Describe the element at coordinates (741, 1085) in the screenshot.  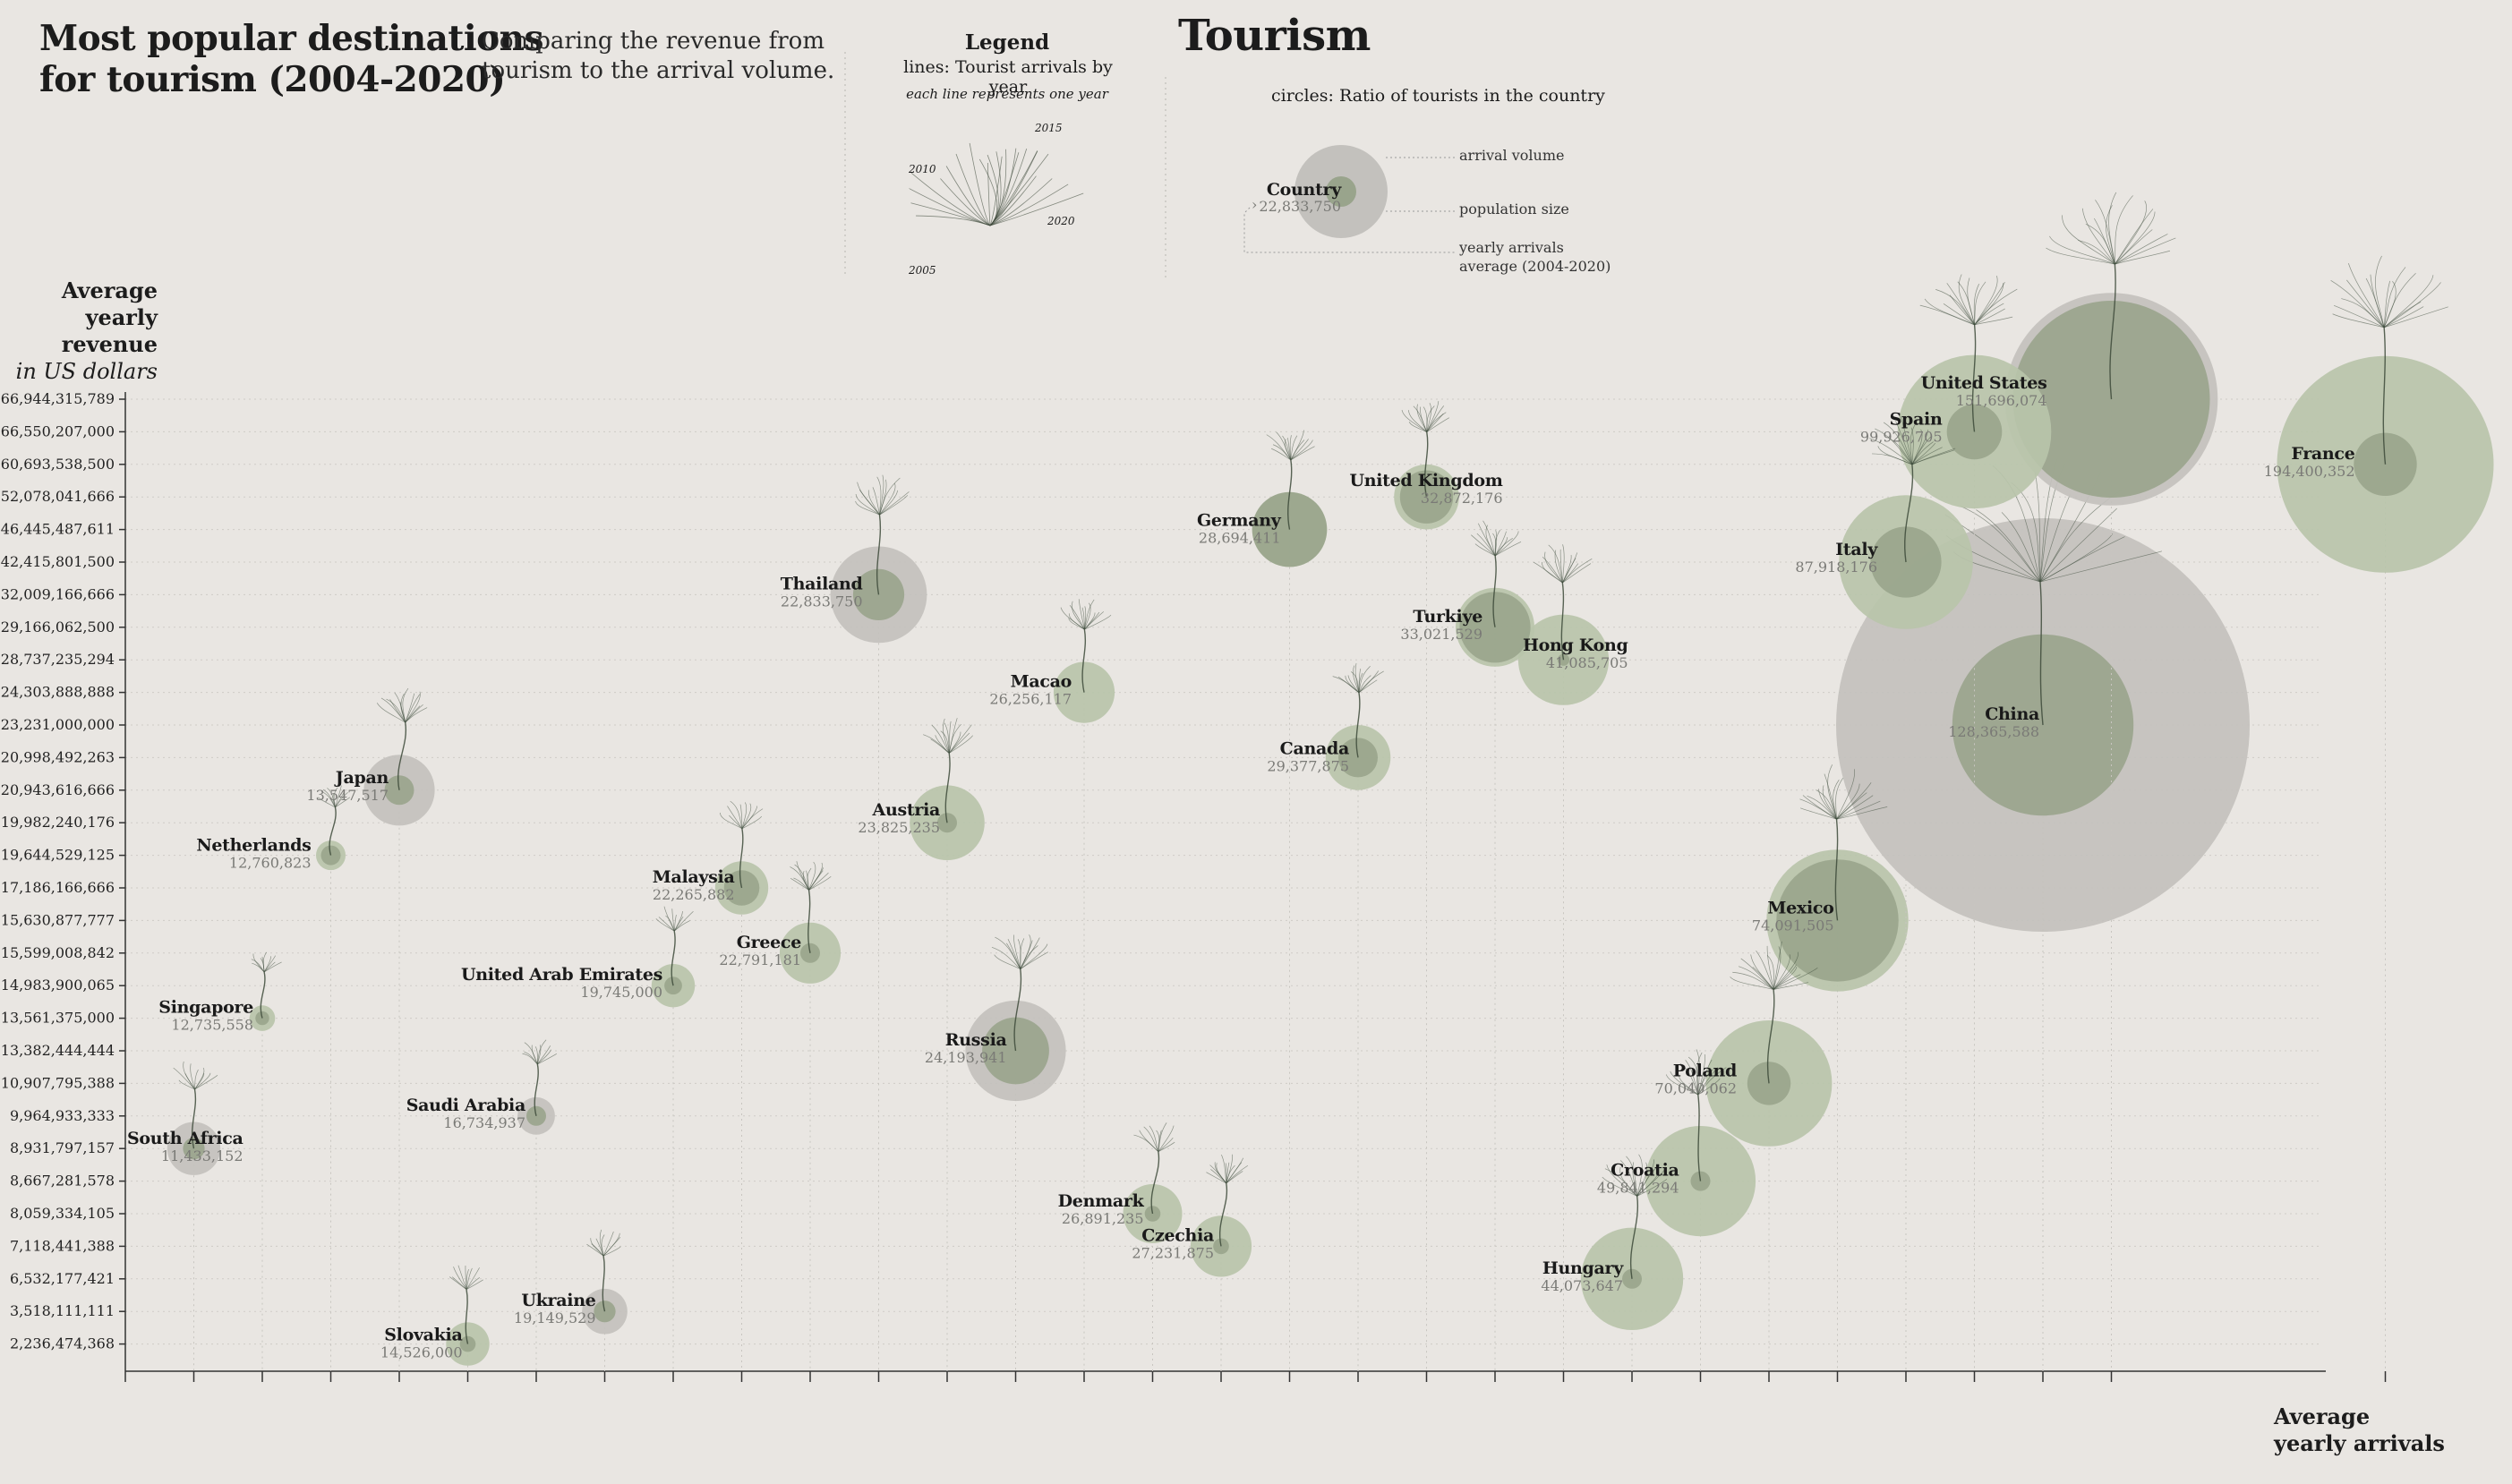
I see `country-mark-malaysia` at that location.